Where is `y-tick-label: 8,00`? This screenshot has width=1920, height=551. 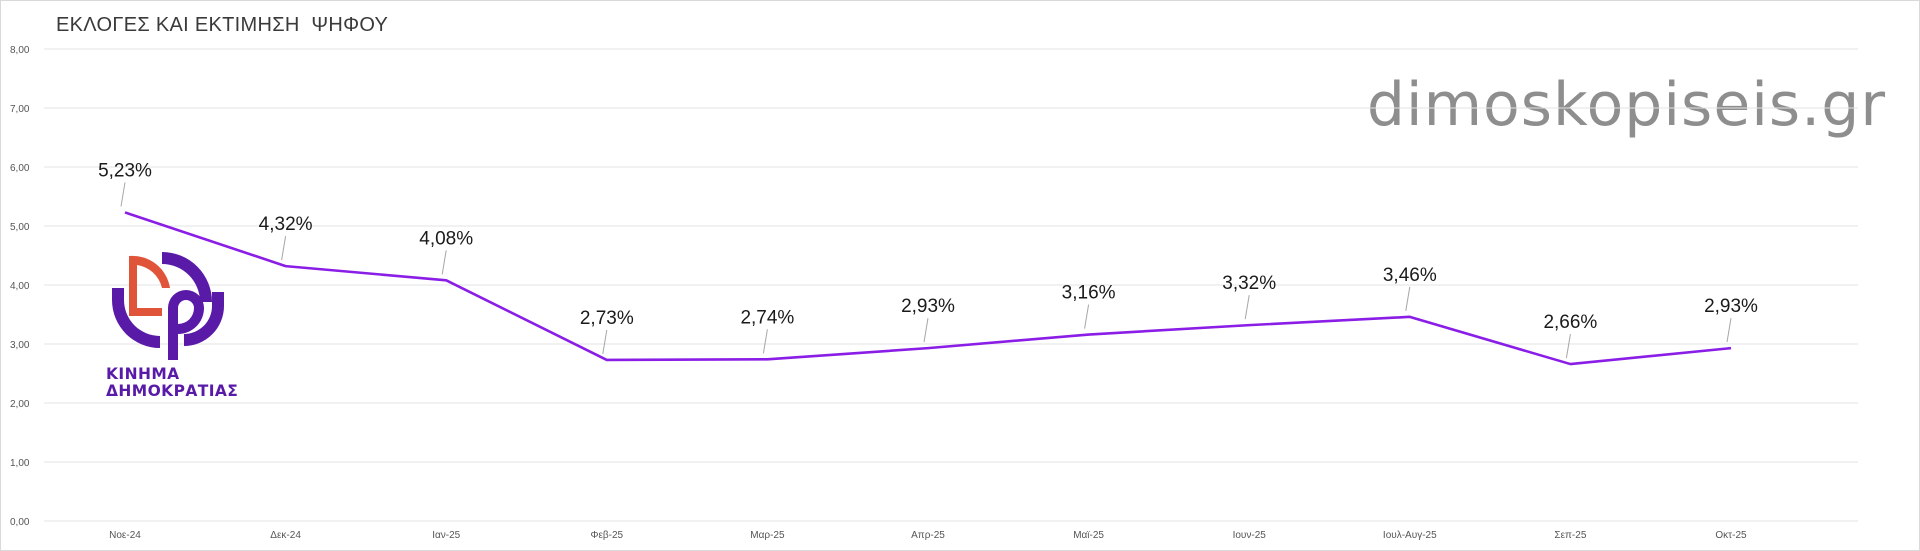 y-tick-label: 8,00 is located at coordinates (20, 50).